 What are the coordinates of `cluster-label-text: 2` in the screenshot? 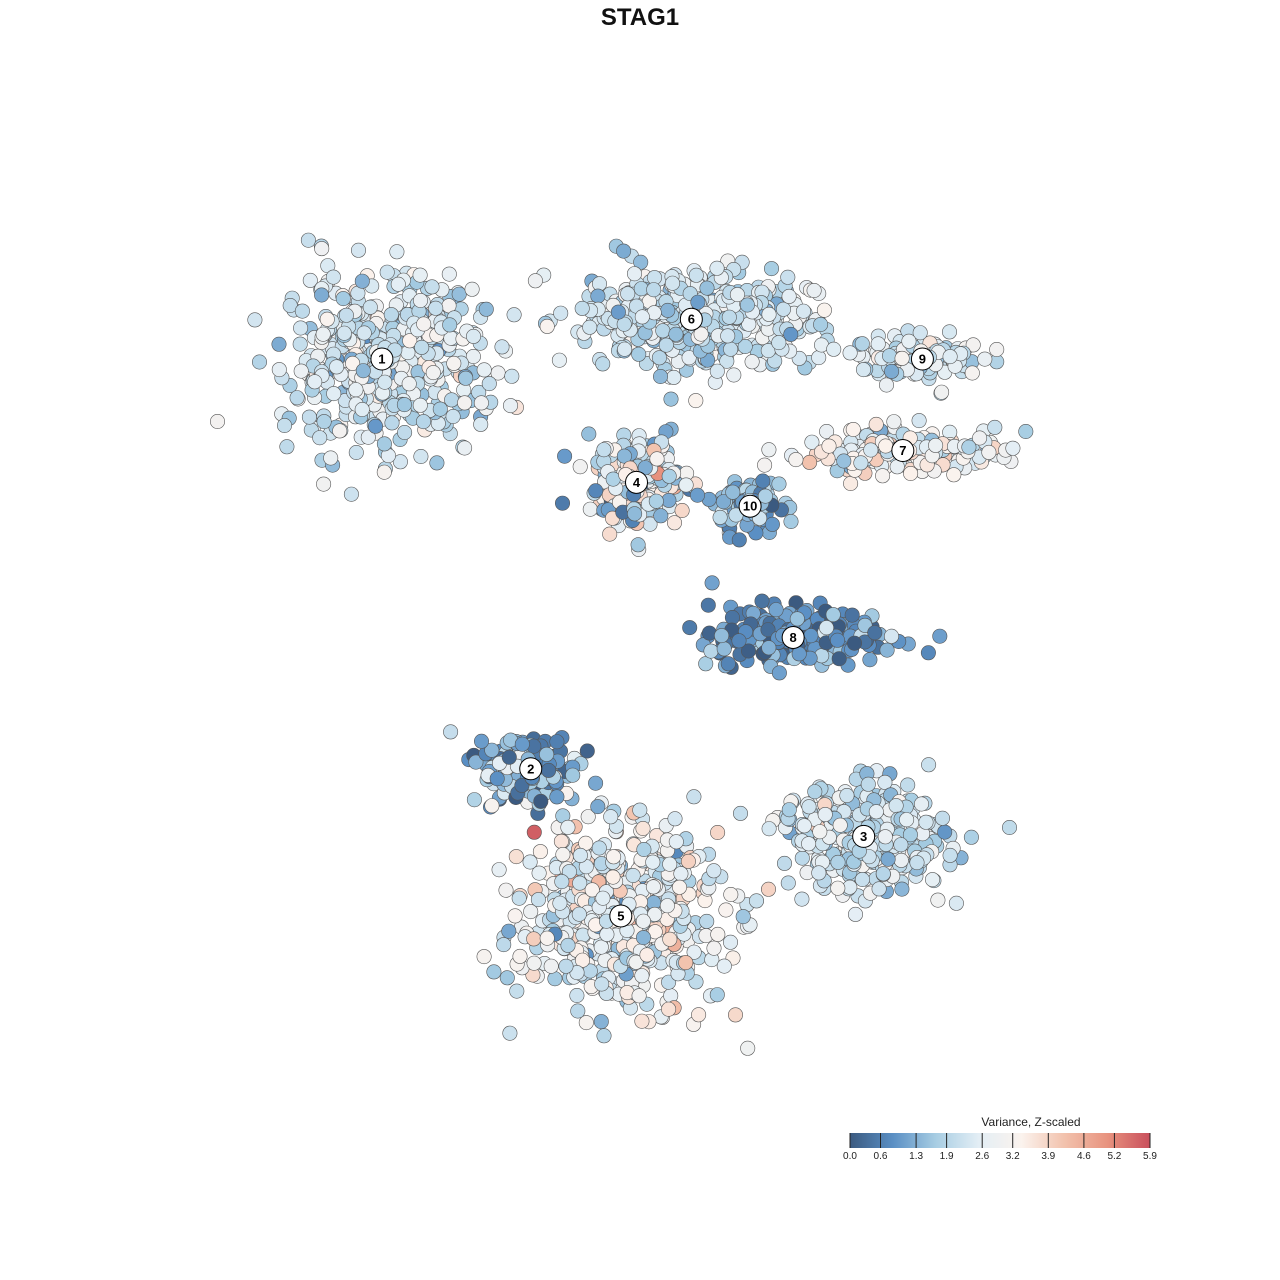 It's located at (530, 768).